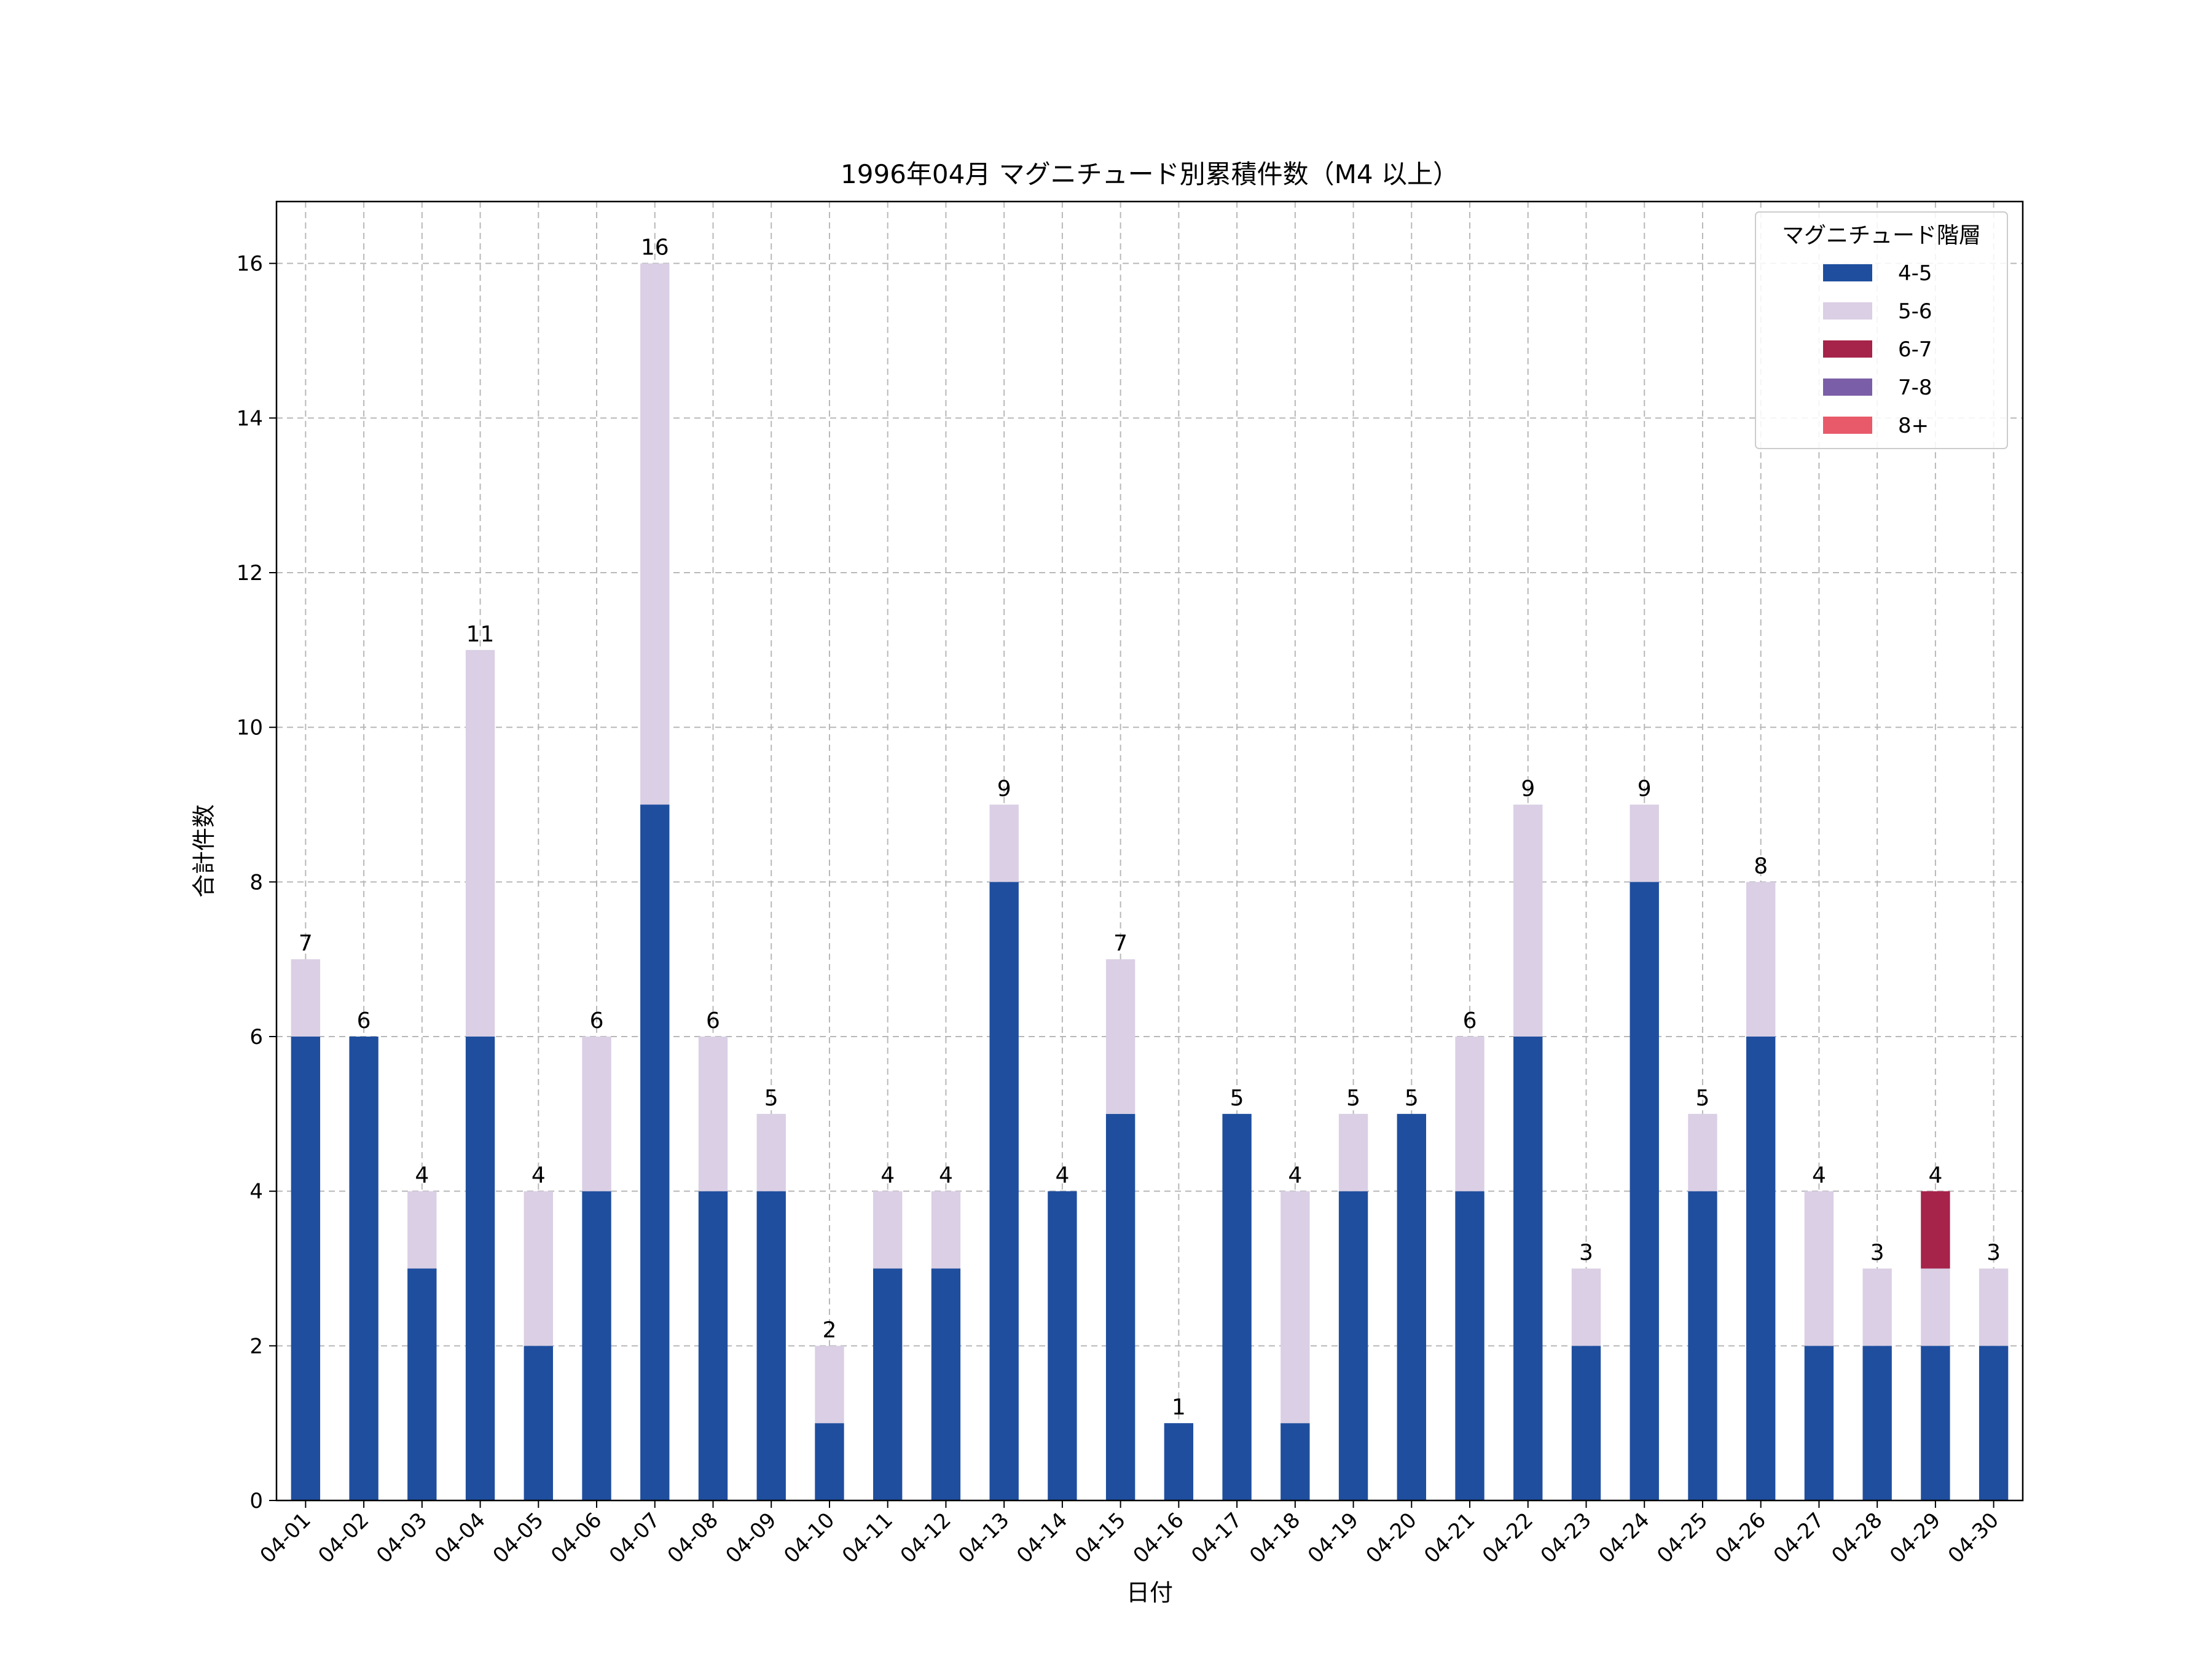 Image resolution: width=2212 pixels, height=1659 pixels. Describe the element at coordinates (1566, 1538) in the screenshot. I see `x-tick-label: 04-23` at that location.